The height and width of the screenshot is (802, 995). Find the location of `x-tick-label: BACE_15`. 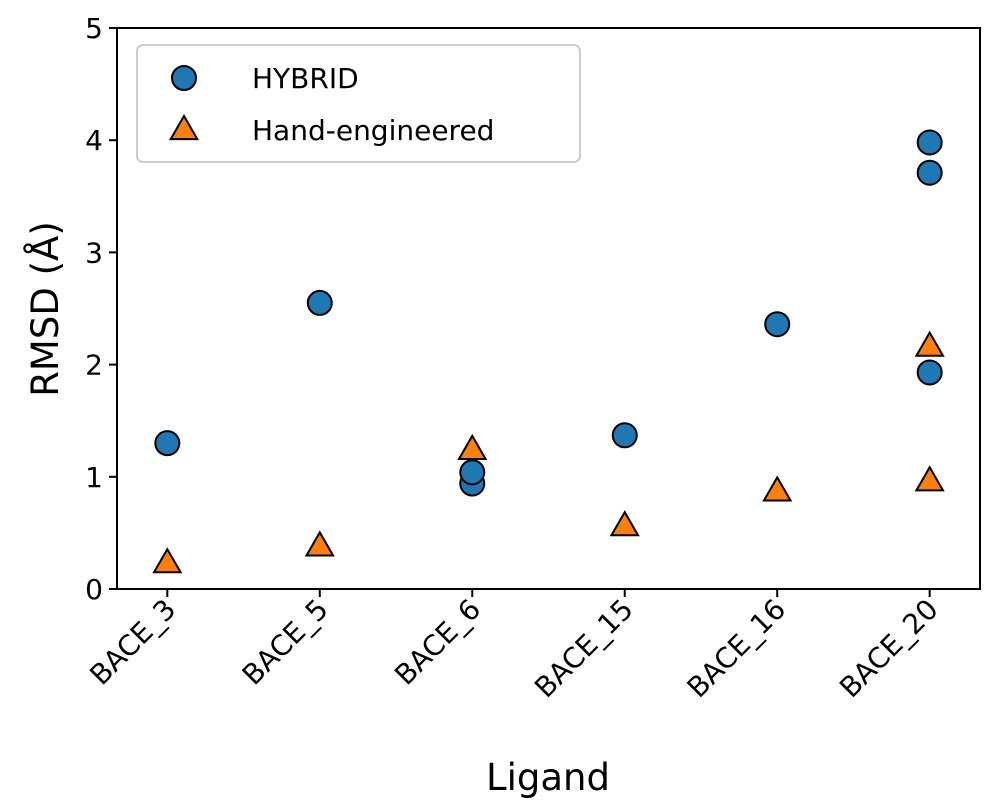

x-tick-label: BACE_15 is located at coordinates (584, 649).